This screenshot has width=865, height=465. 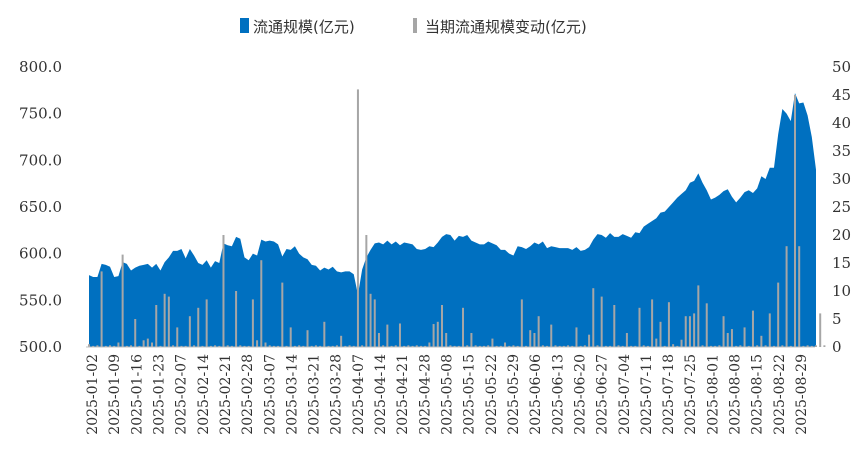 I want to click on right-y-tick-label: 35, so click(x=841, y=151).